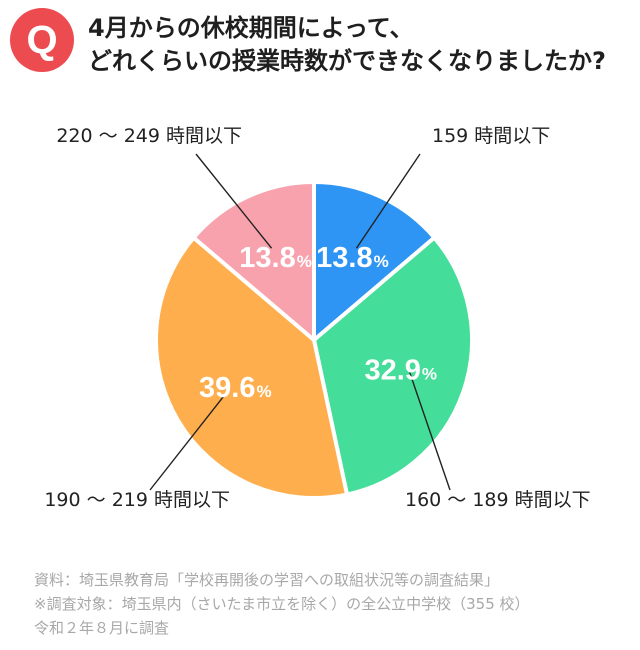  Describe the element at coordinates (491, 136) in the screenshot. I see `category-label-1: 159 時間以下` at that location.